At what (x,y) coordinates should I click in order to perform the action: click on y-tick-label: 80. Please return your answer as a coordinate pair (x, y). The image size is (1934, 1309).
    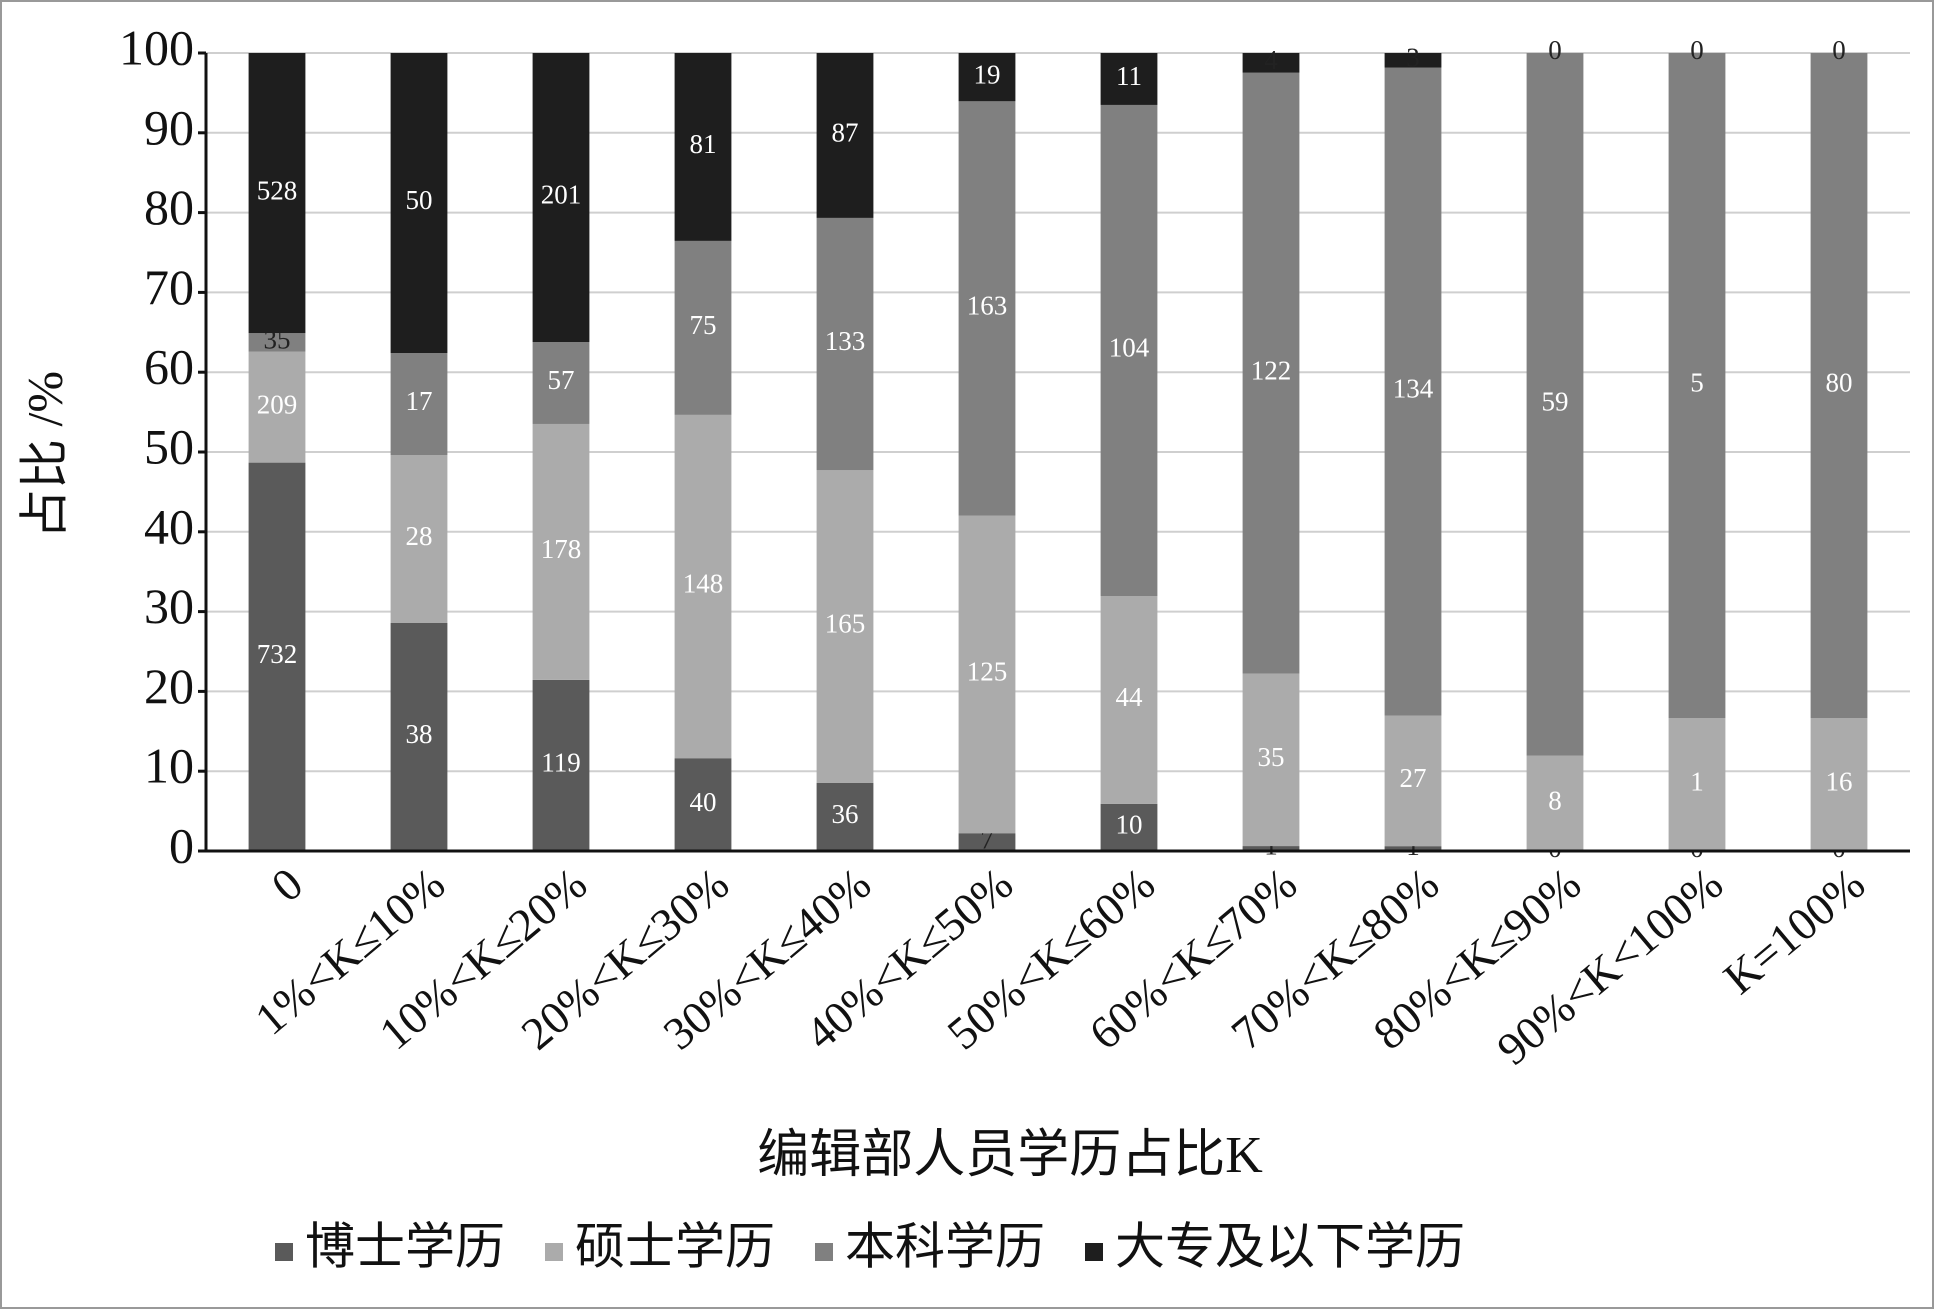
    Looking at the image, I should click on (169, 207).